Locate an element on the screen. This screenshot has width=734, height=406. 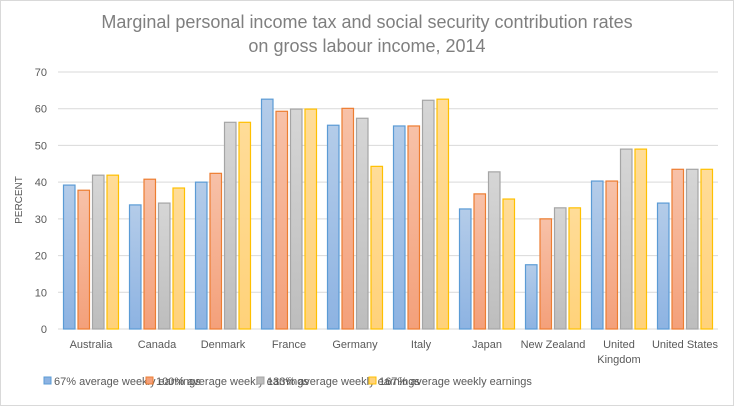
chart-title-line-2: on gross labour income, 2014 is located at coordinates (366, 46).